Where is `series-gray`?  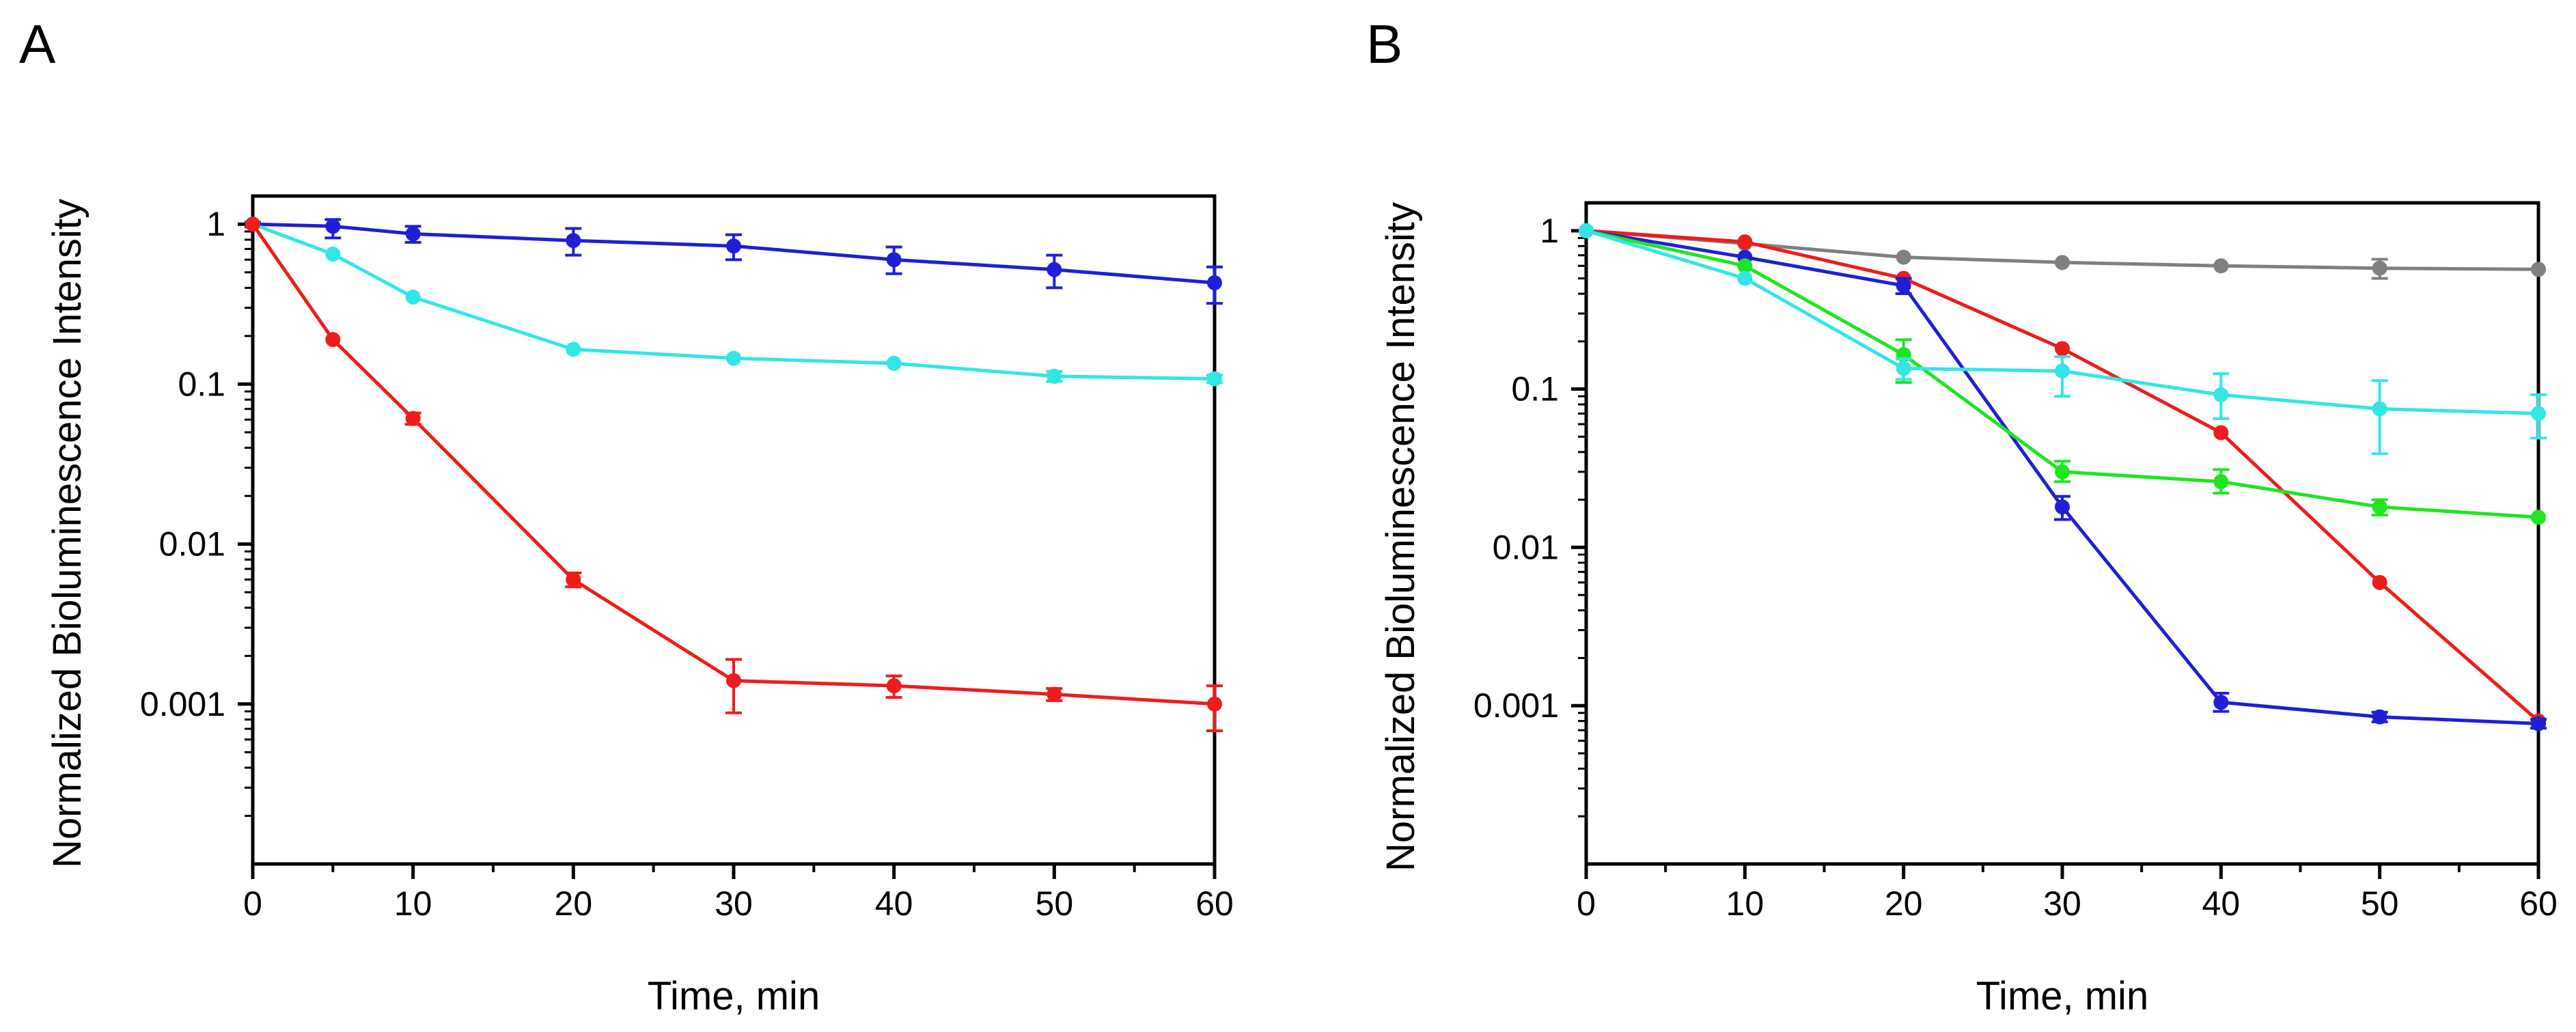 series-gray is located at coordinates (2062, 251).